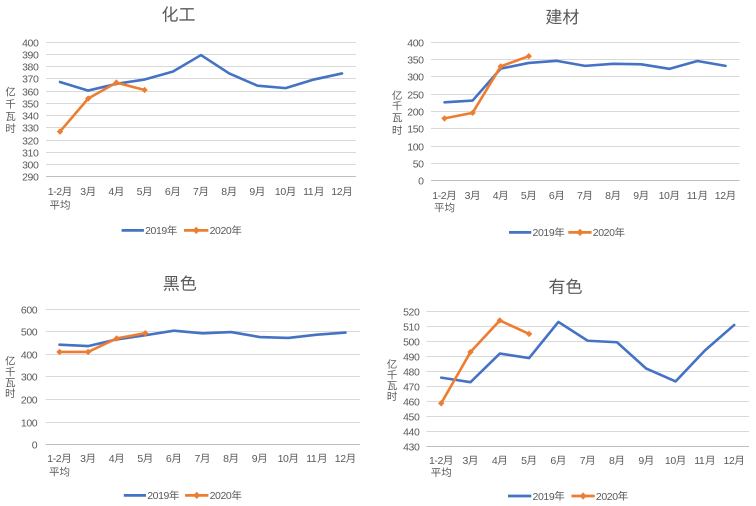 The image size is (756, 506). I want to click on svg-text: 360, so click(30, 92).